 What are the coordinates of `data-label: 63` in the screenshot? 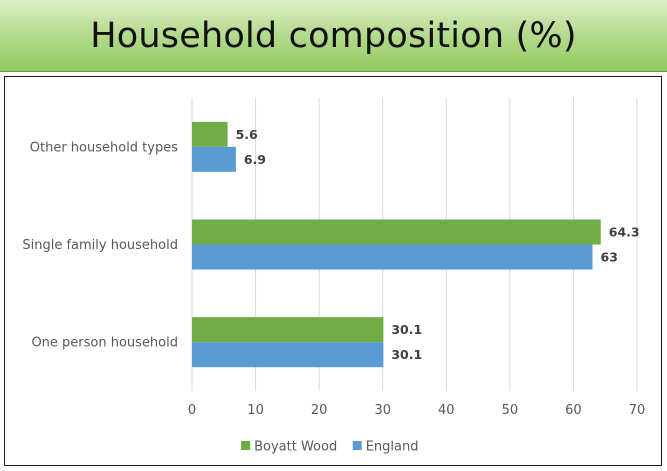 It's located at (609, 257).